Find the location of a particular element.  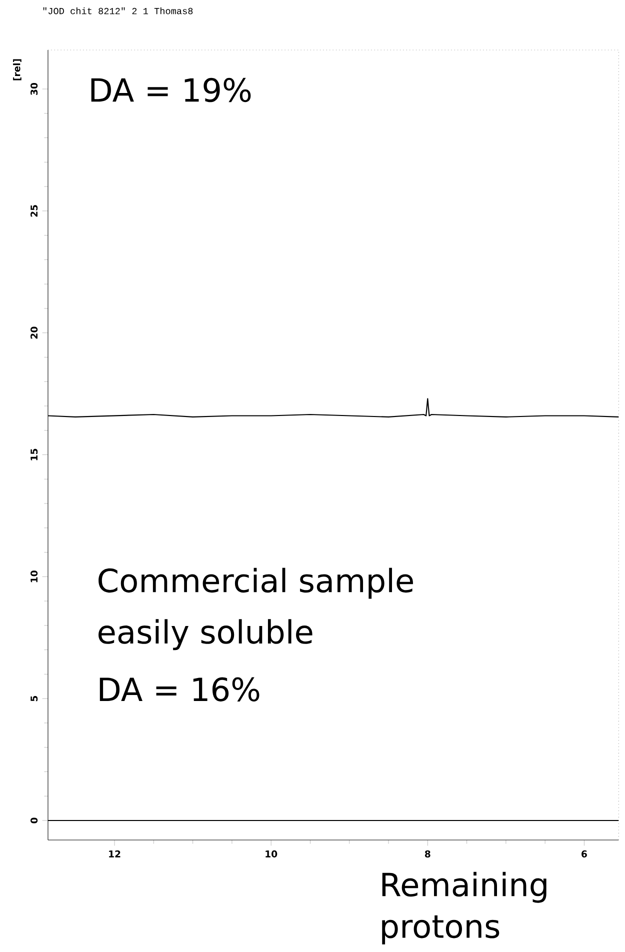

annotation: easily soluble is located at coordinates (205, 634).